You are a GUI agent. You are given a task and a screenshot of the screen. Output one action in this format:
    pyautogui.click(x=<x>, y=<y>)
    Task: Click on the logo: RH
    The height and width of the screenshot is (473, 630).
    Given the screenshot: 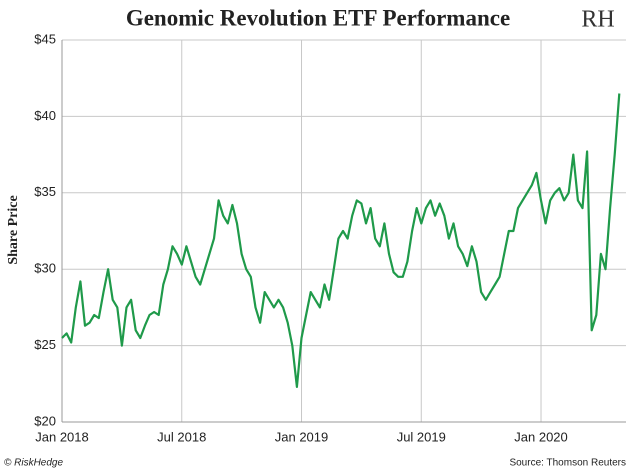 What is the action you would take?
    pyautogui.click(x=597, y=20)
    